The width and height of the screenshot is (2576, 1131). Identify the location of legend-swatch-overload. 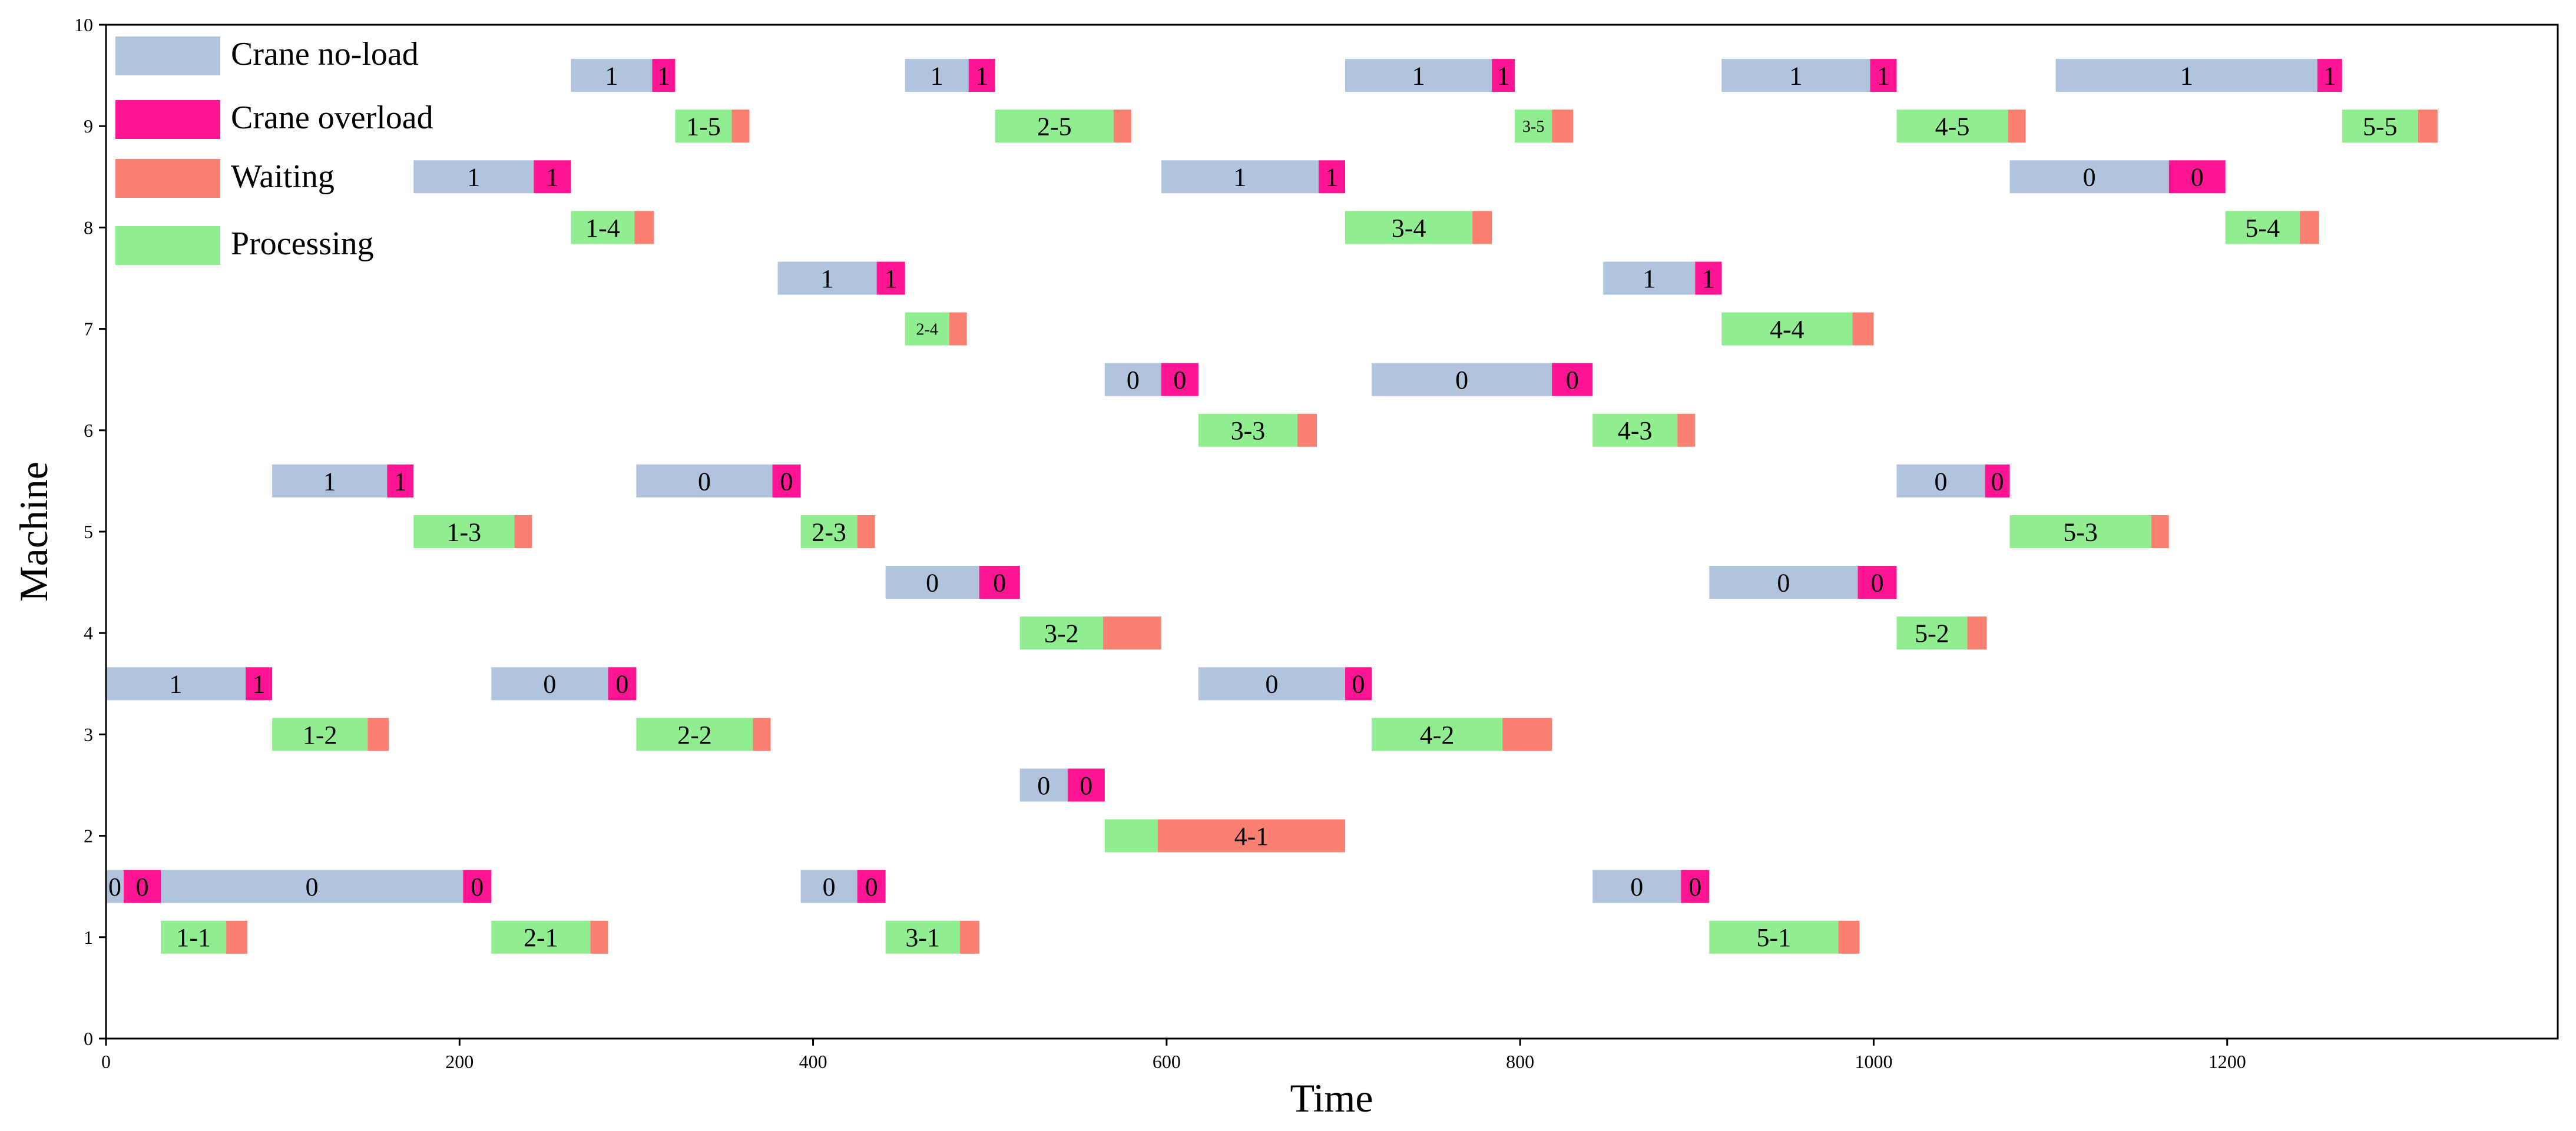
(167, 120).